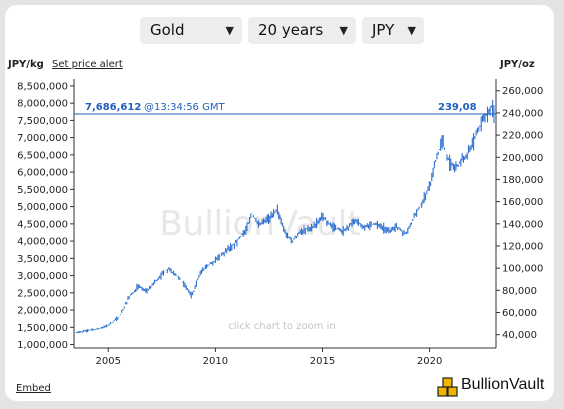 This screenshot has width=564, height=409. Describe the element at coordinates (522, 202) in the screenshot. I see `right-axis-tick-label: 160,000` at that location.